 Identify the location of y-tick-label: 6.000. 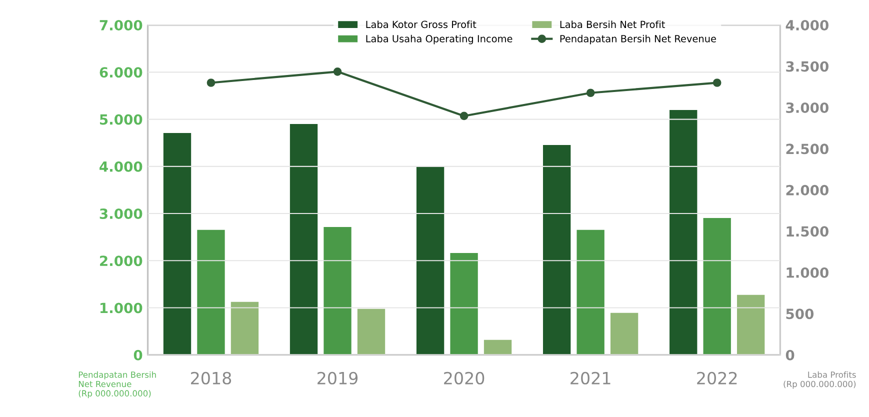
(121, 72).